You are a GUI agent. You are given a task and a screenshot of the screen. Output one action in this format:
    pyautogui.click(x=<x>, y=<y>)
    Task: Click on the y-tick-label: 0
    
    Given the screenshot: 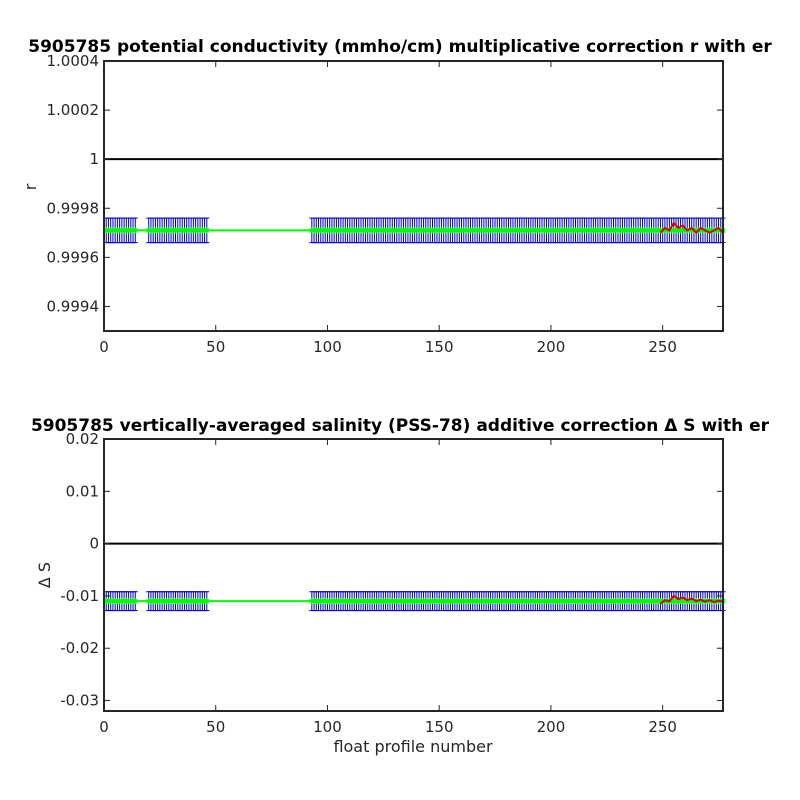 What is the action you would take?
    pyautogui.click(x=94, y=544)
    